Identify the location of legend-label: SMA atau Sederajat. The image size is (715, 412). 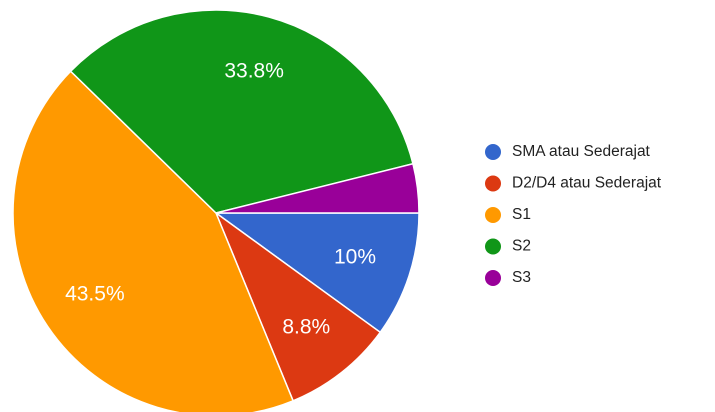
(581, 151).